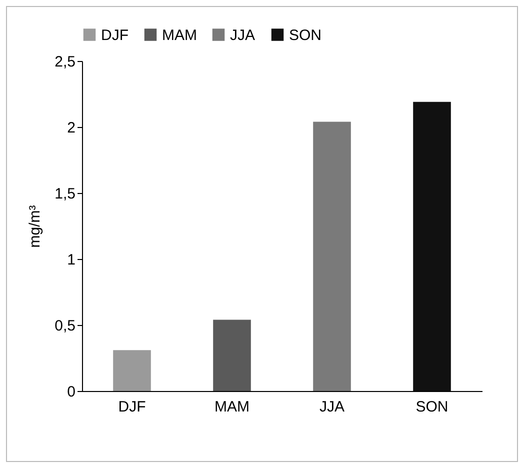 The width and height of the screenshot is (526, 470). Describe the element at coordinates (65, 194) in the screenshot. I see `y-tick-label: 1,5` at that location.